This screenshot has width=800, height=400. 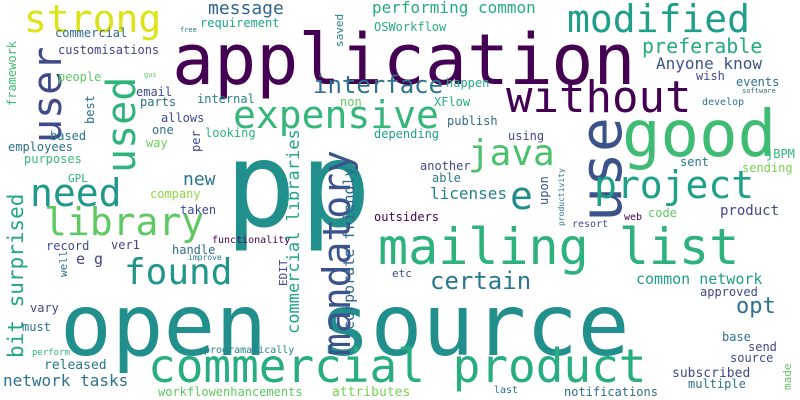 I want to click on word-multiple: multiple, so click(x=717, y=384).